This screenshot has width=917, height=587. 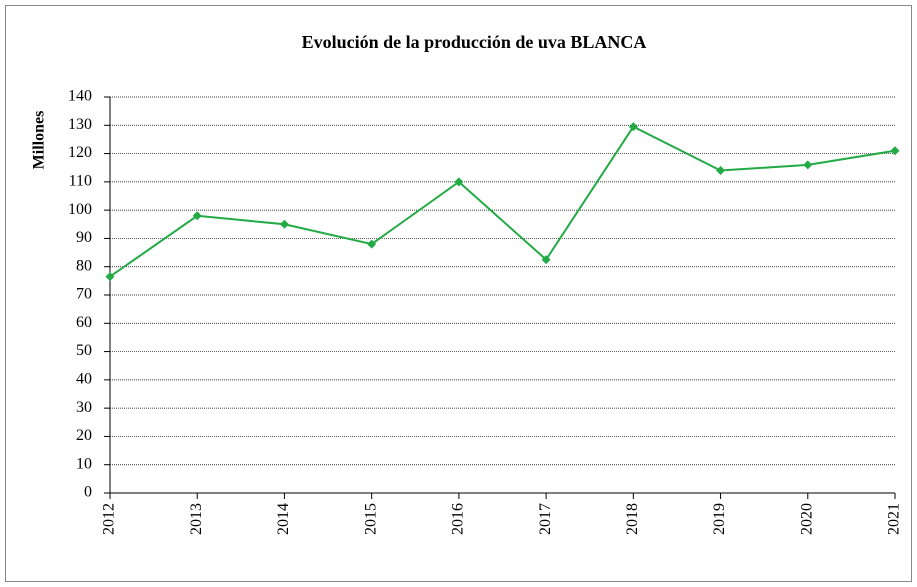 What do you see at coordinates (545, 519) in the screenshot?
I see `x-tick-label: 2017` at bounding box center [545, 519].